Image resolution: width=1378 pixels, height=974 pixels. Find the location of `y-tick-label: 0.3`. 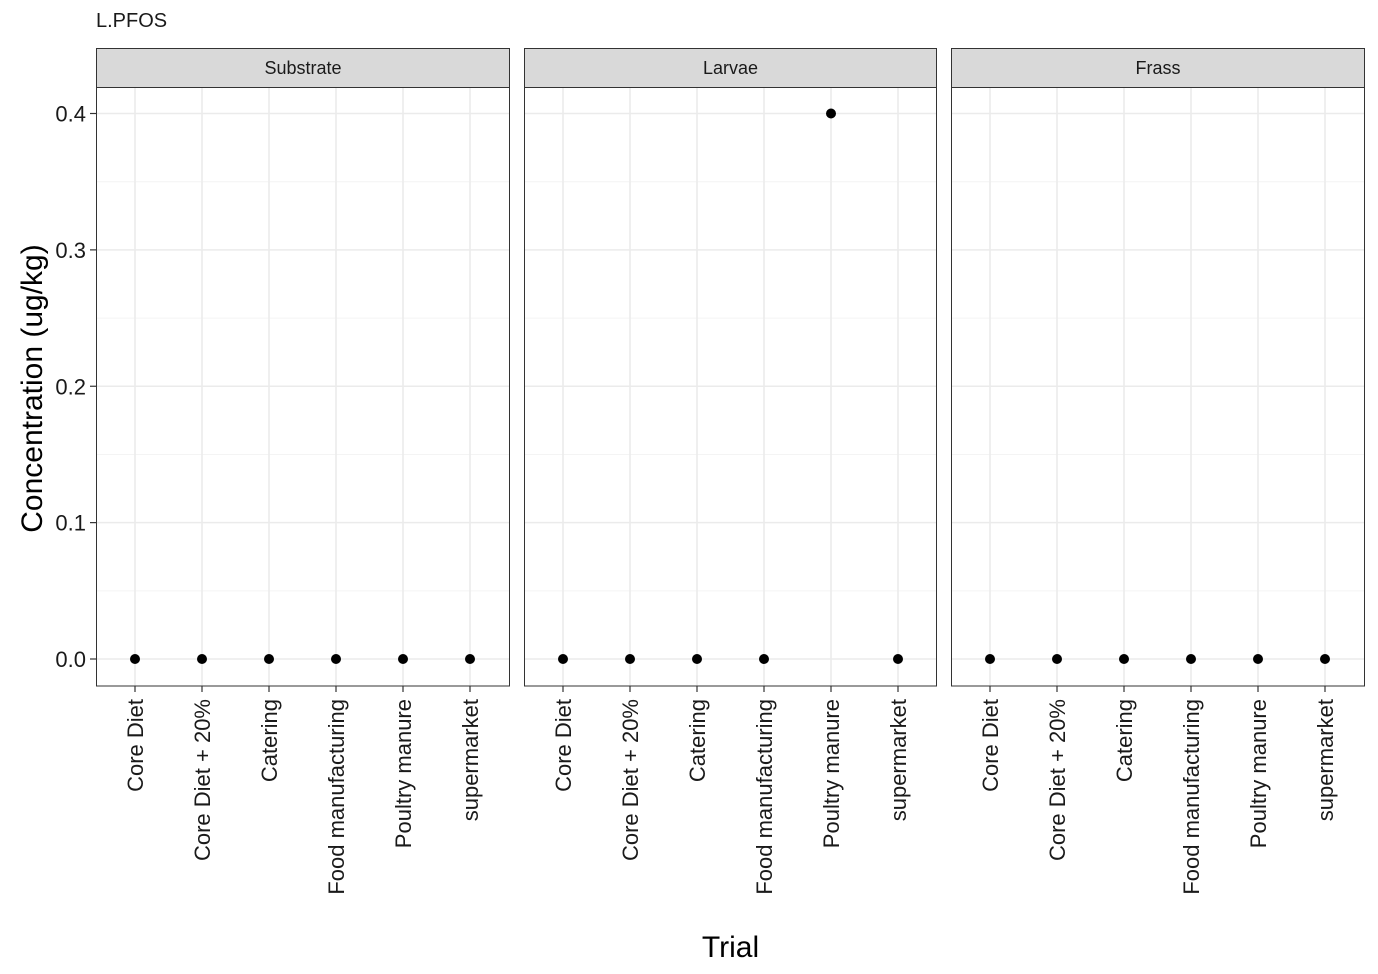

y-tick-label: 0.3 is located at coordinates (70, 250).